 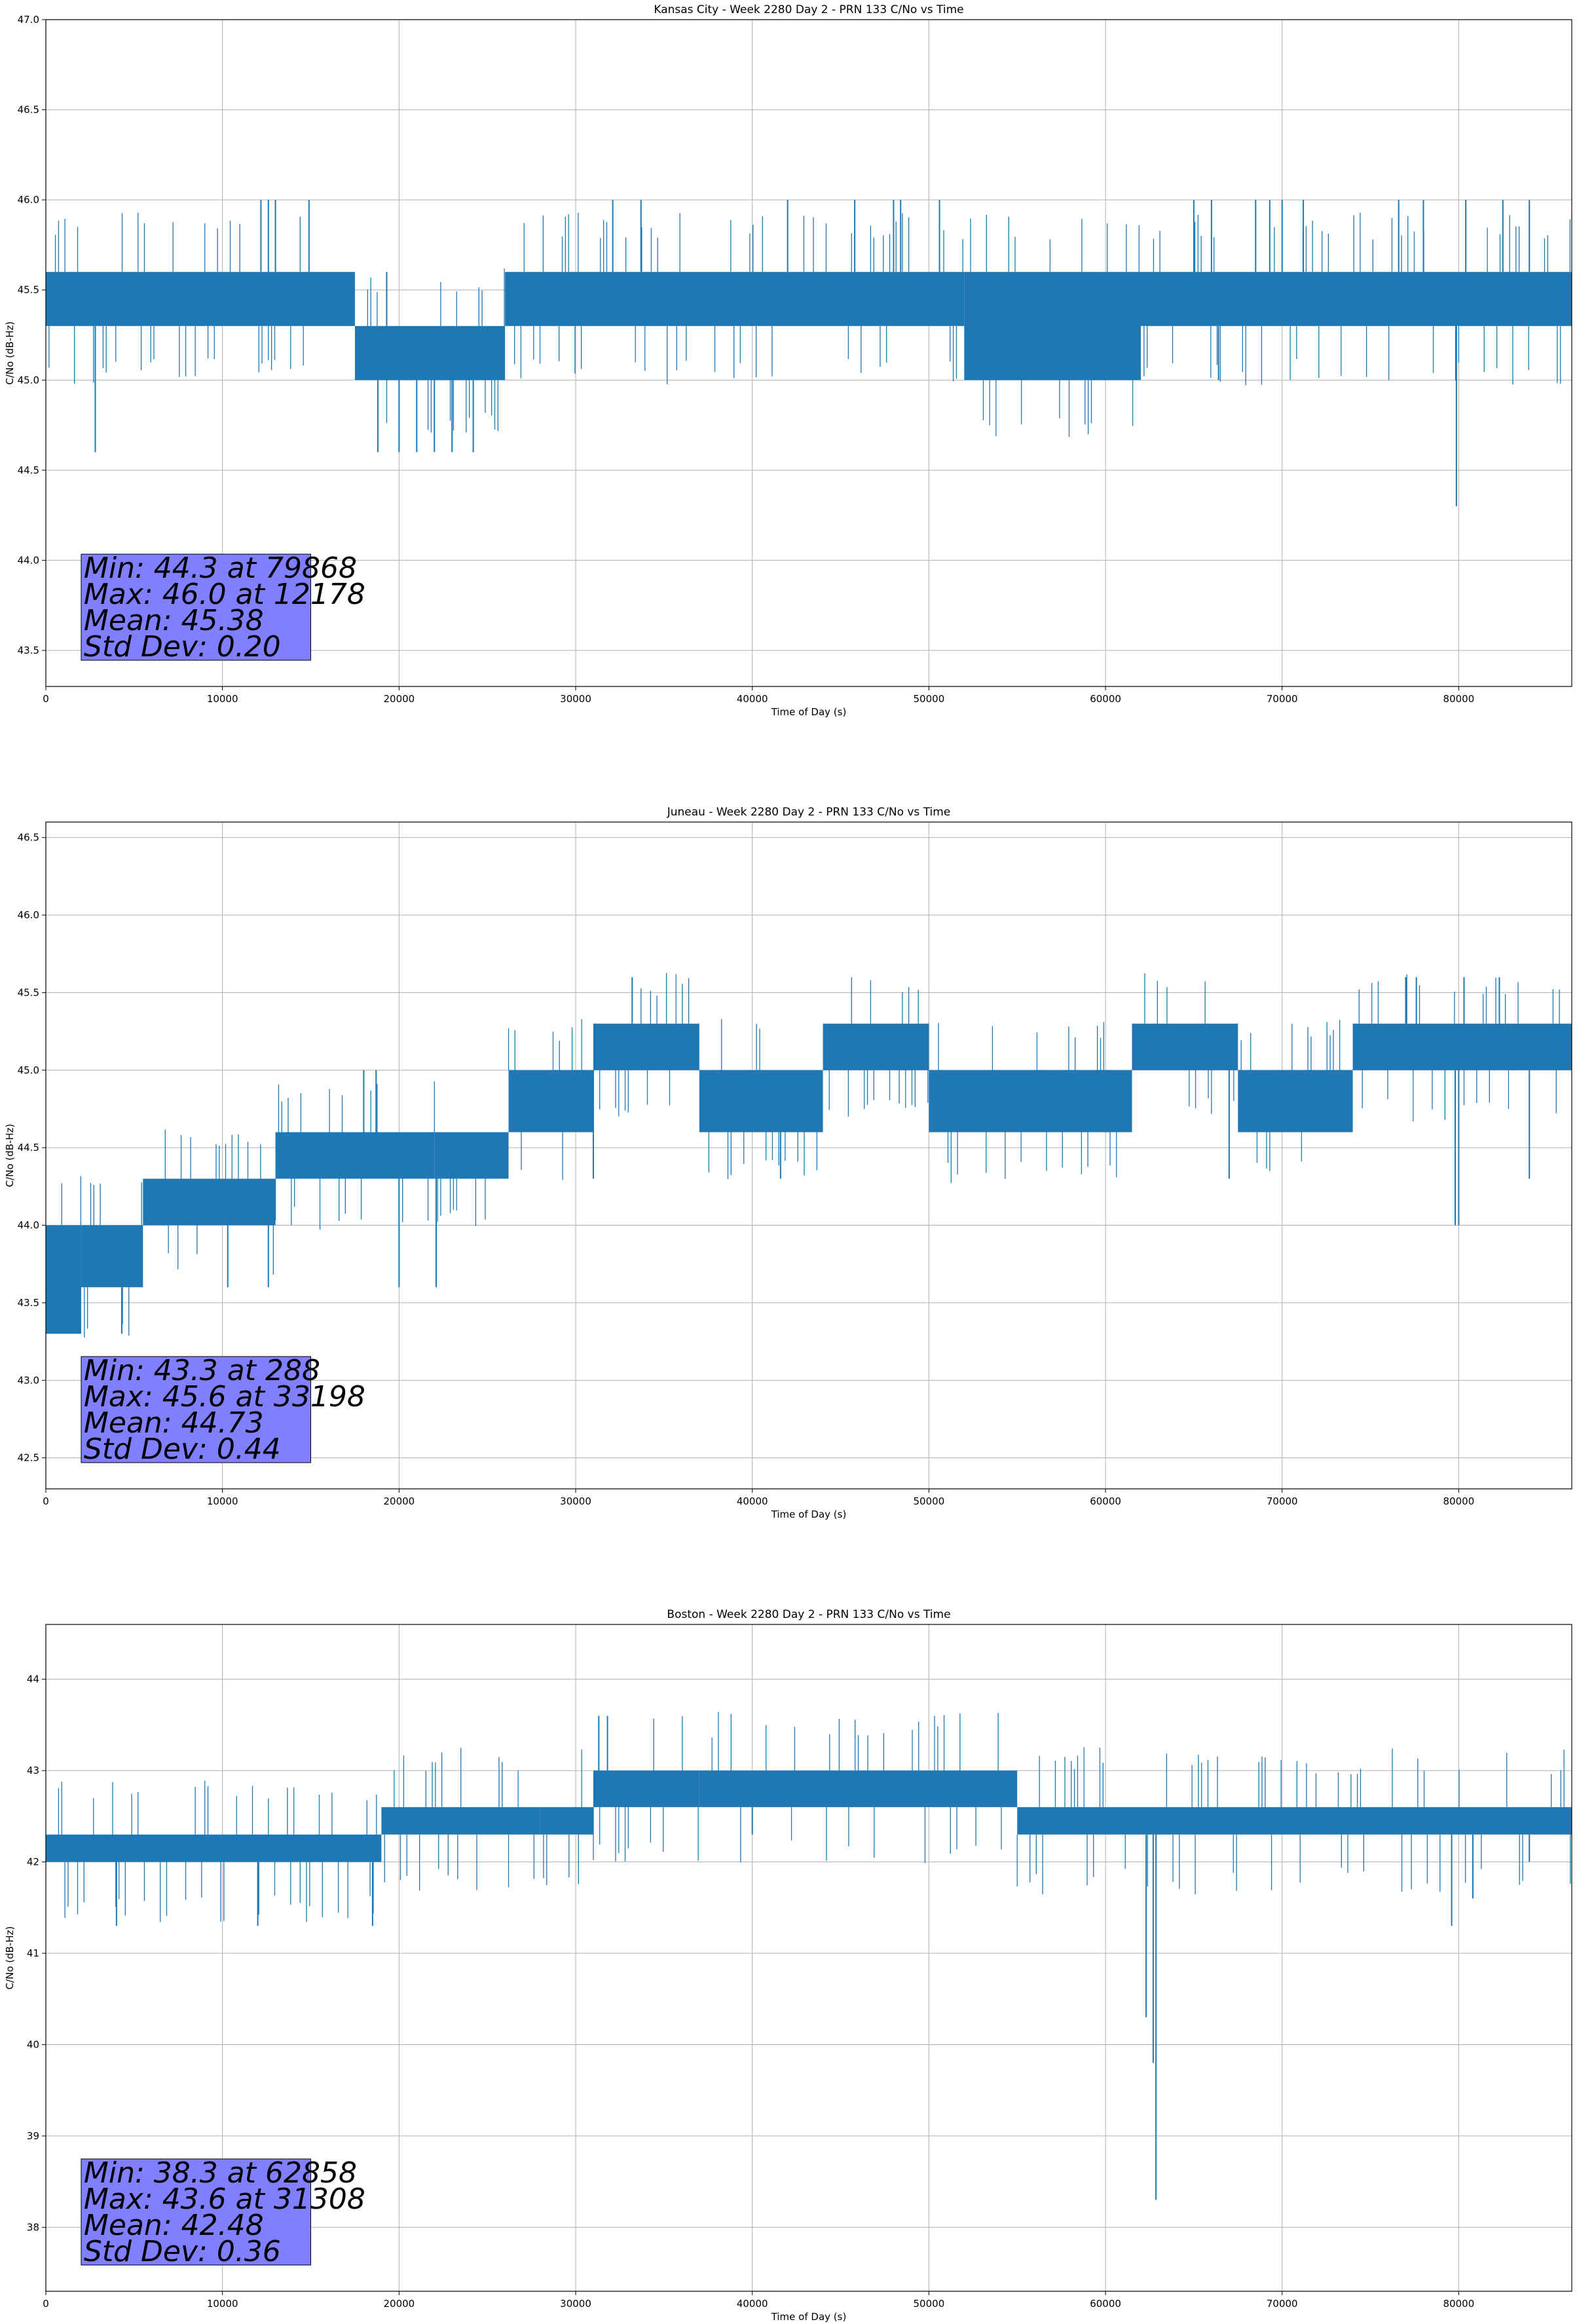 What do you see at coordinates (224, 2199) in the screenshot?
I see `stats-line: Max: 43.6 at 31308` at bounding box center [224, 2199].